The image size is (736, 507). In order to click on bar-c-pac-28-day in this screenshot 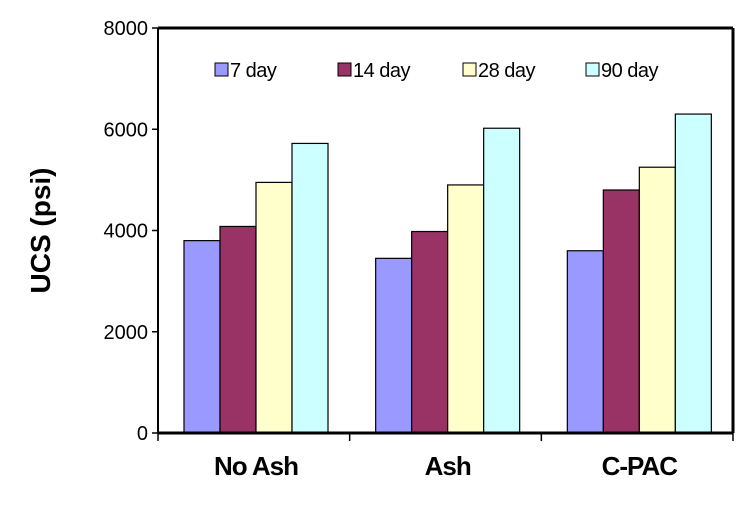, I will do `click(657, 300)`.